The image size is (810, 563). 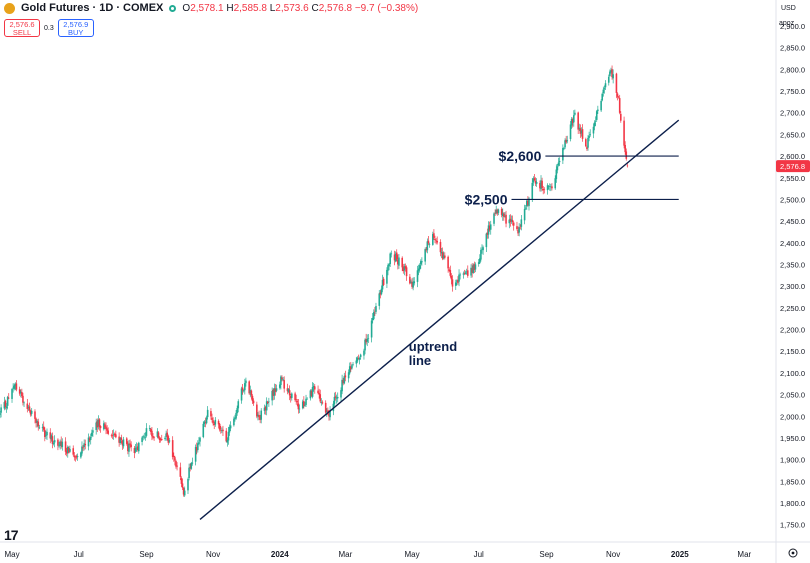 I want to click on market-status-icon, so click(x=173, y=8).